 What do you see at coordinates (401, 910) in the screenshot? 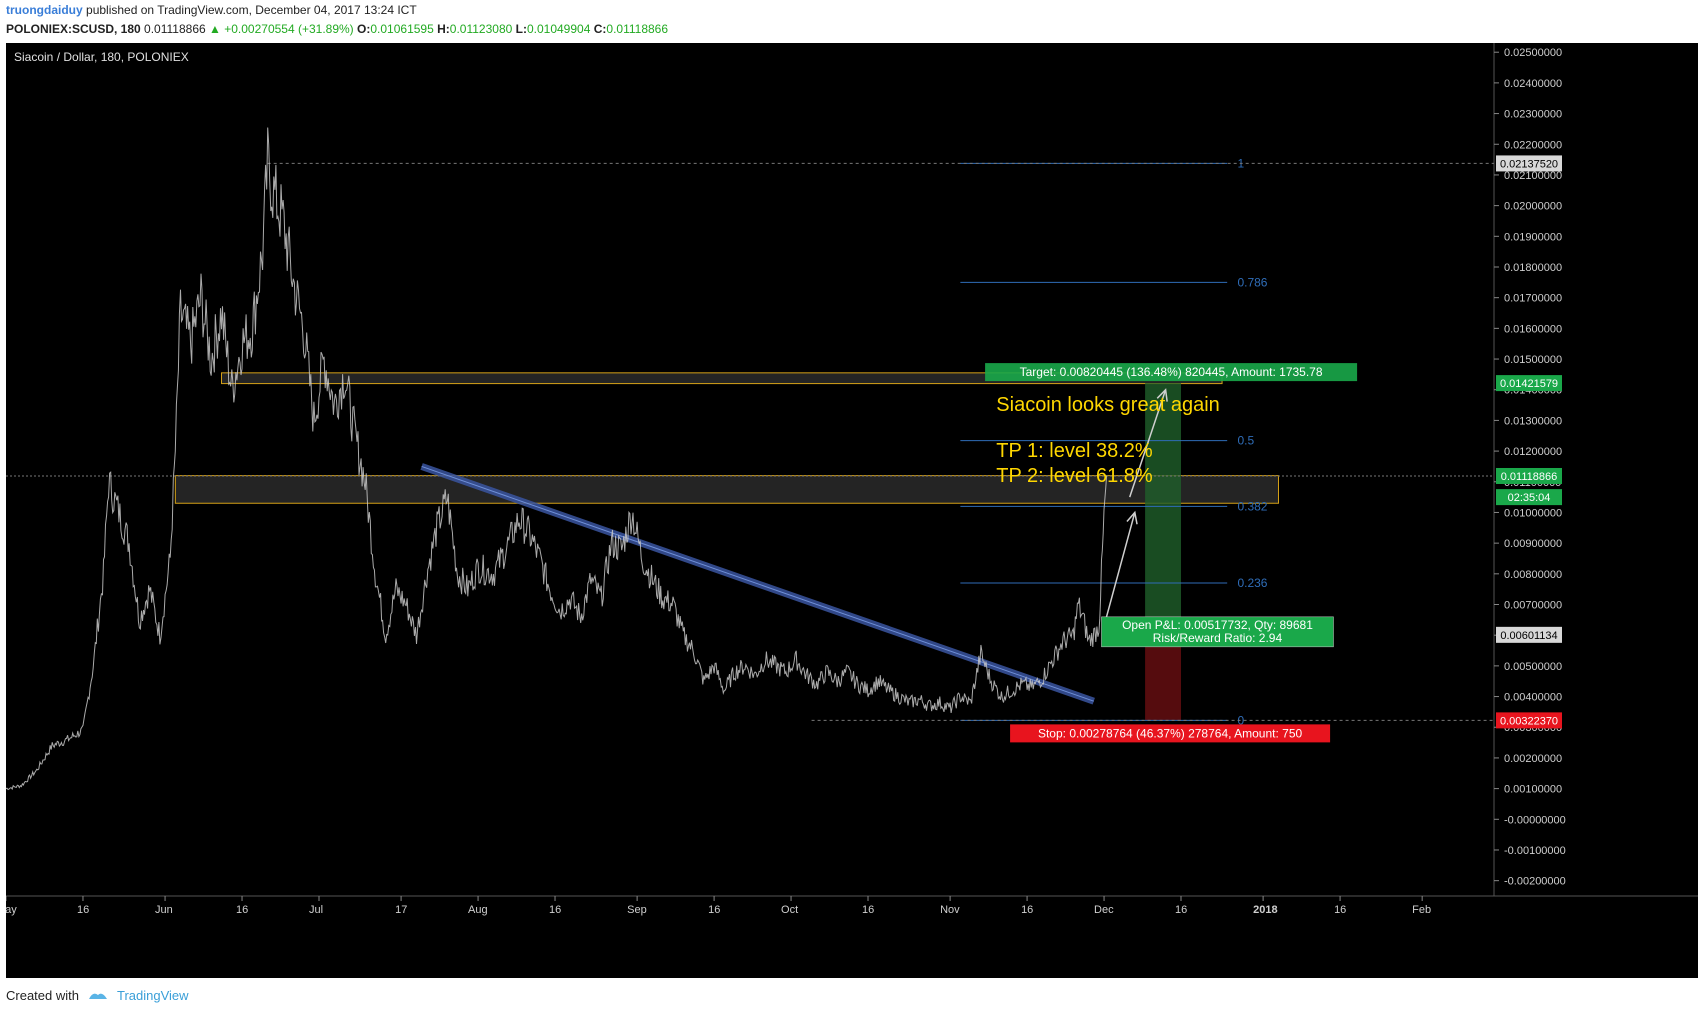
I see `time-tick-label: 17` at bounding box center [401, 910].